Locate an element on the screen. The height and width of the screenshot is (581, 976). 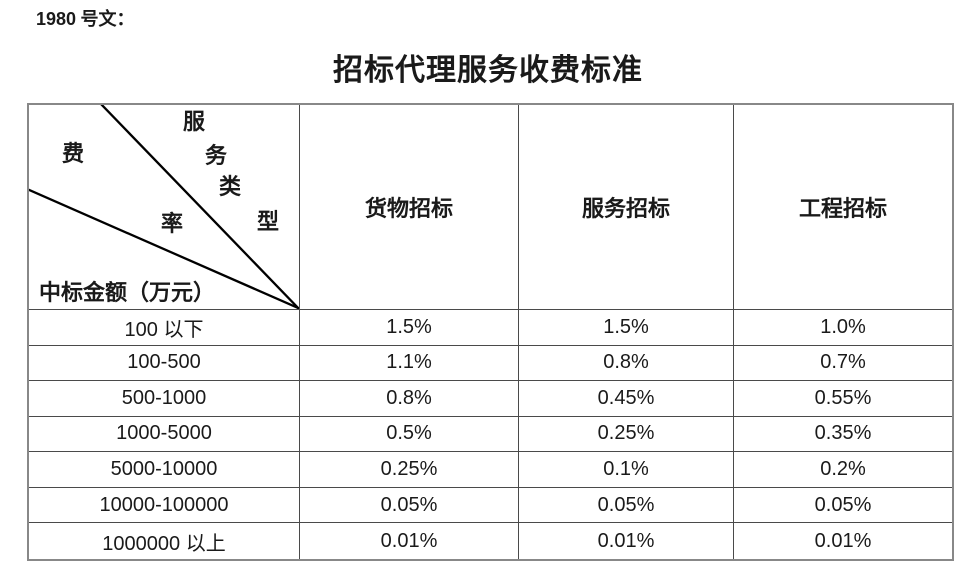
row-label: 5000-10000 is located at coordinates (164, 470).